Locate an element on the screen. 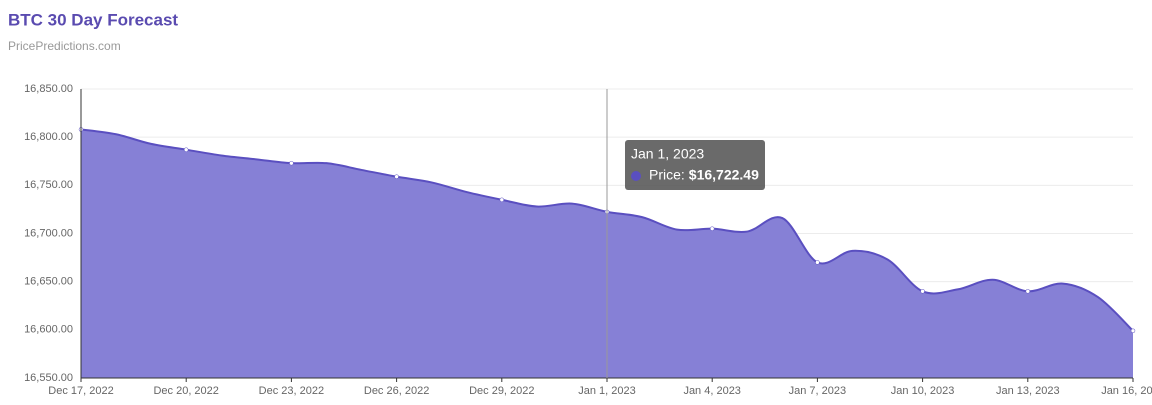 The height and width of the screenshot is (405, 1152). y-tick-label: 16,750.00 is located at coordinates (48, 185).